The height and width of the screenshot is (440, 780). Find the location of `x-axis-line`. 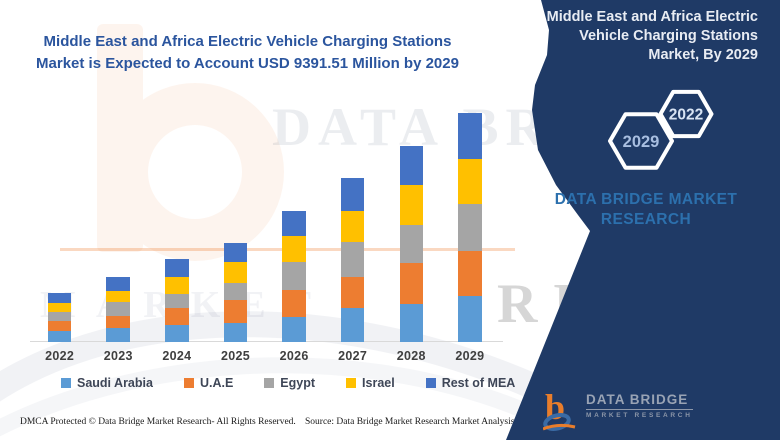

x-axis-line is located at coordinates (266, 341).